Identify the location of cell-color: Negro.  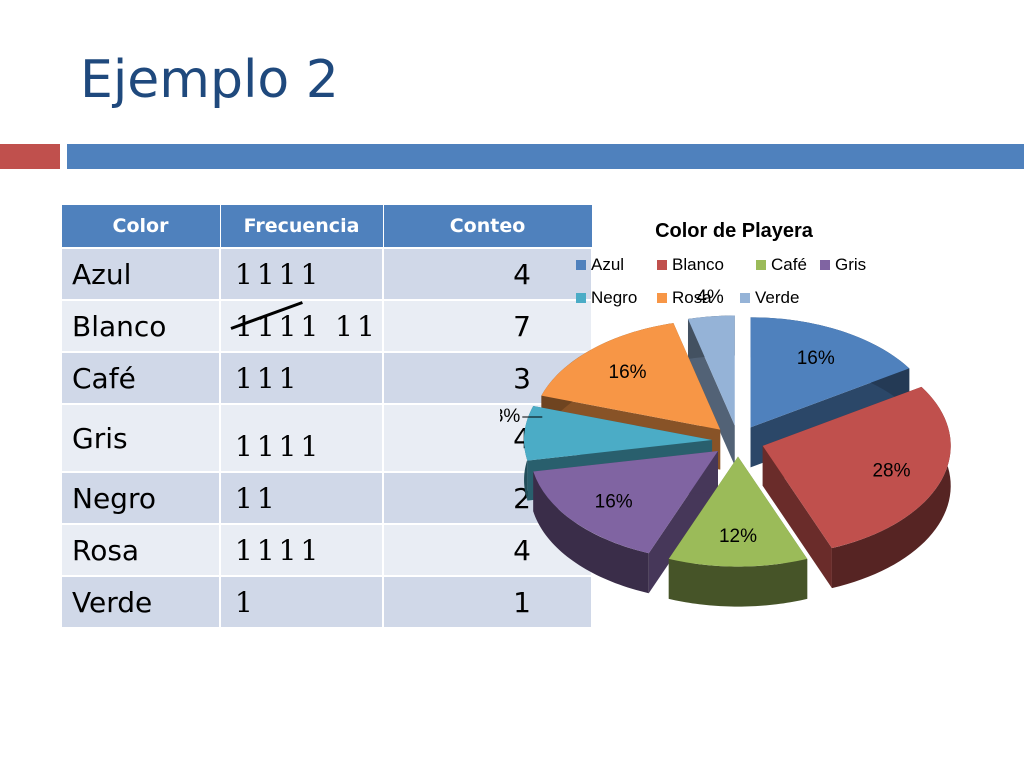
(140, 498).